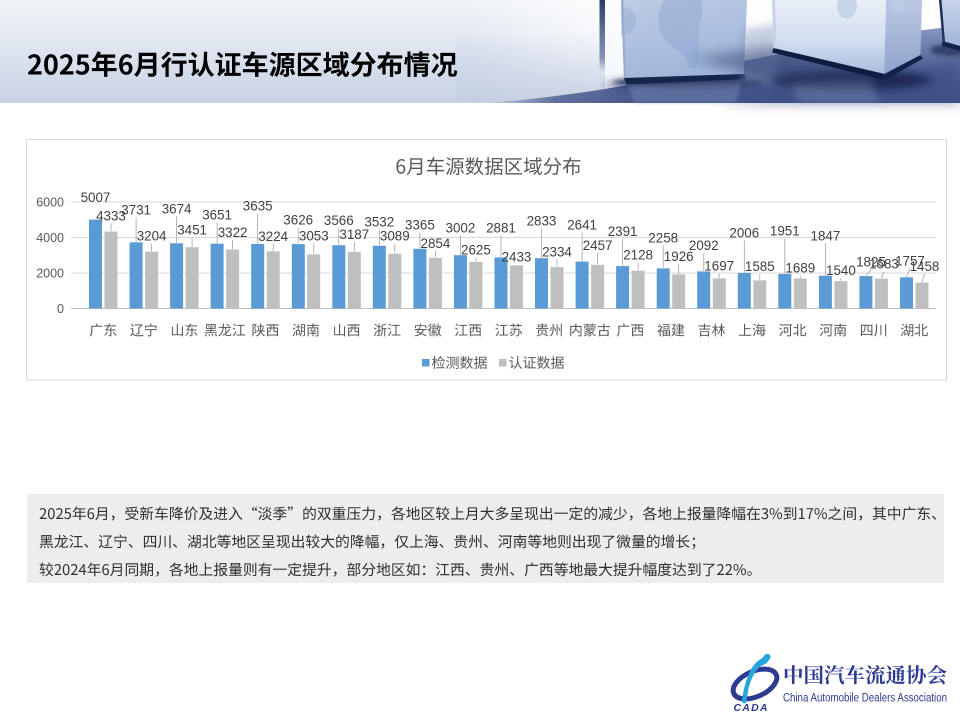 The height and width of the screenshot is (720, 960). I want to click on svg-text: 1847, so click(826, 236).